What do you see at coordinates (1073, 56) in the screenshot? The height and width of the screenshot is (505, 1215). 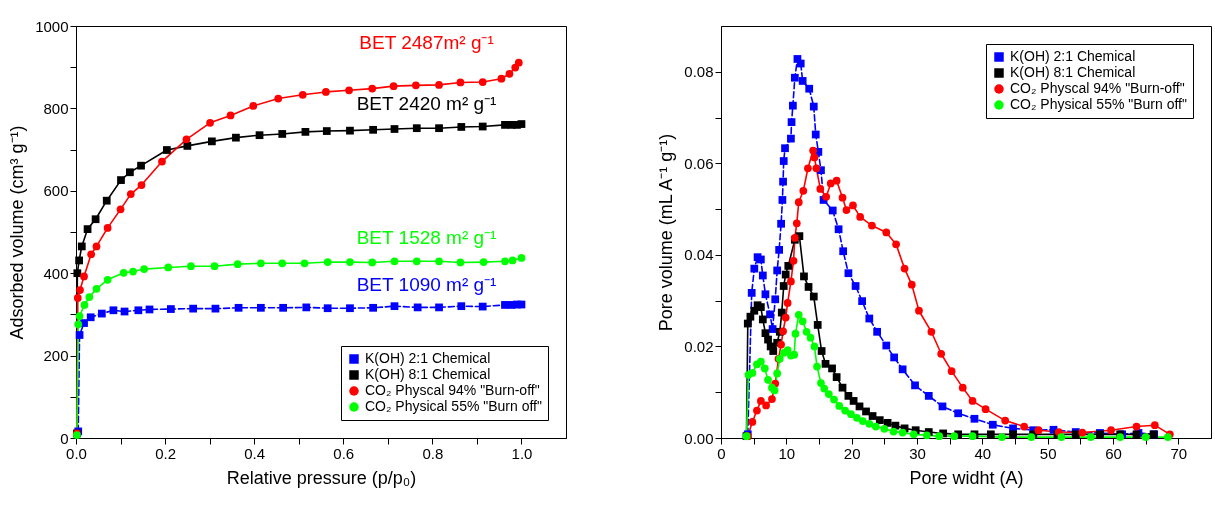 I see `legend-label: K(OH) 2:1 Chemical` at bounding box center [1073, 56].